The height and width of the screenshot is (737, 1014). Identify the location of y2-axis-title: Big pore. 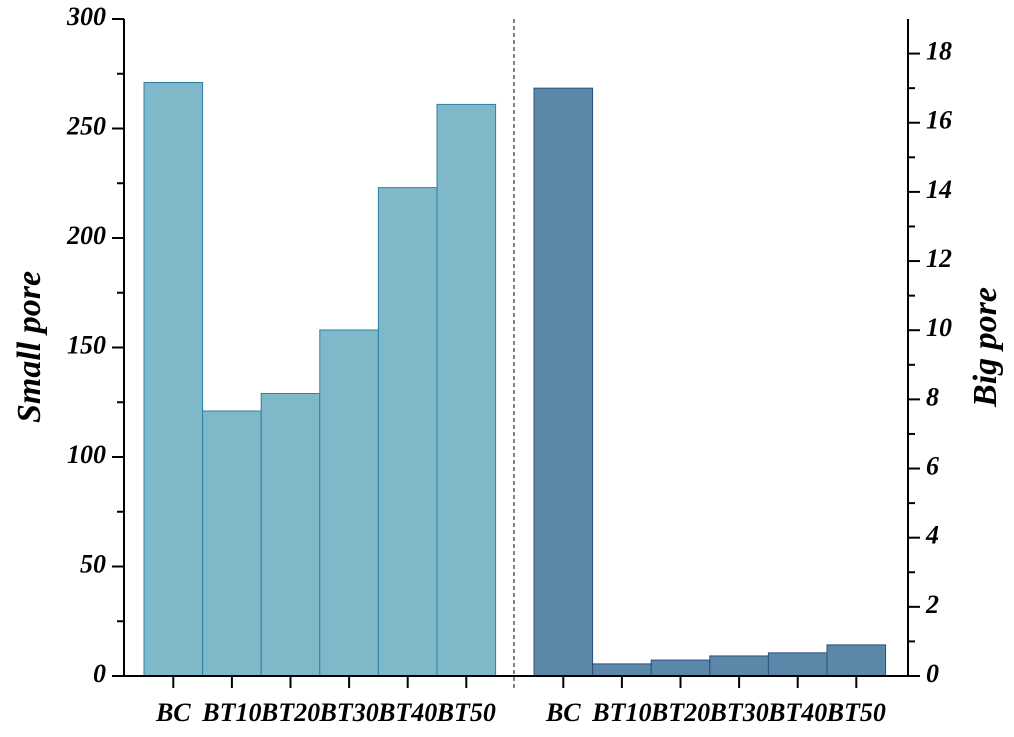
(985, 347).